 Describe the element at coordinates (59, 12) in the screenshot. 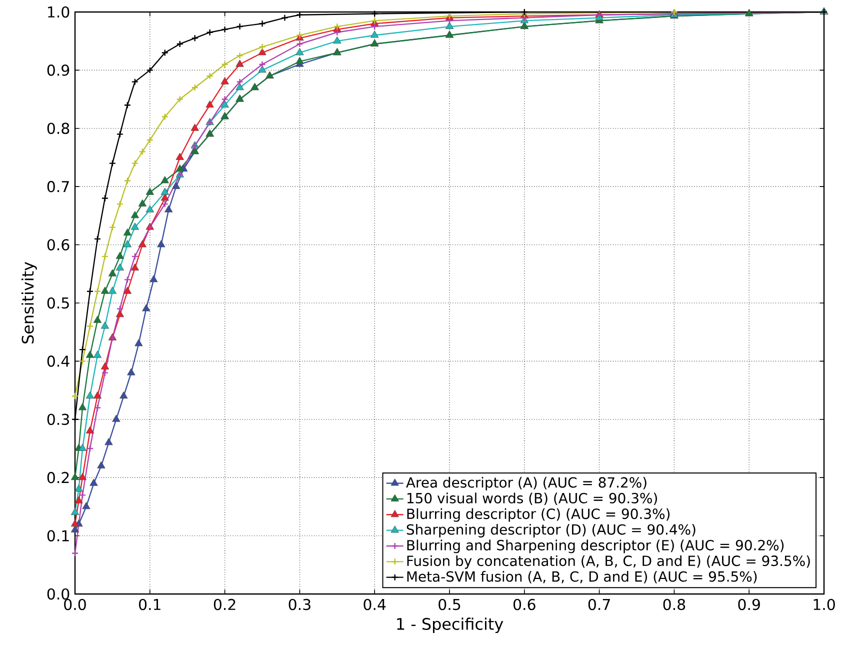

I see `y-tick-label: 1.0` at that location.